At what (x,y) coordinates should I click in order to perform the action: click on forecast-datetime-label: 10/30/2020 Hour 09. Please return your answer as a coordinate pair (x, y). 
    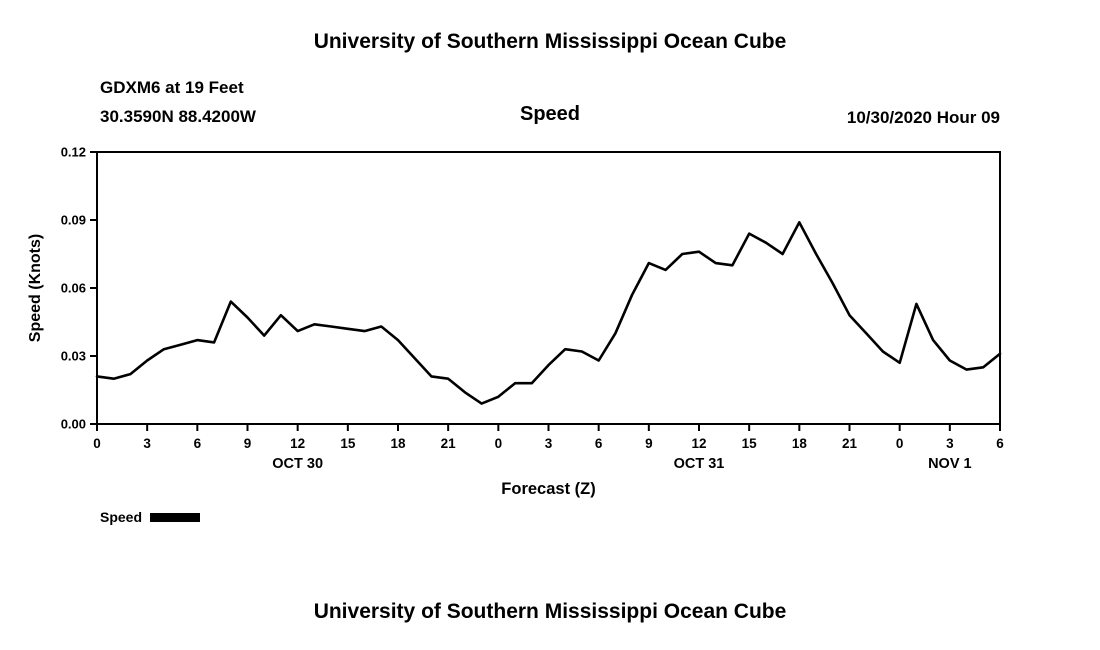
    Looking at the image, I should click on (923, 117).